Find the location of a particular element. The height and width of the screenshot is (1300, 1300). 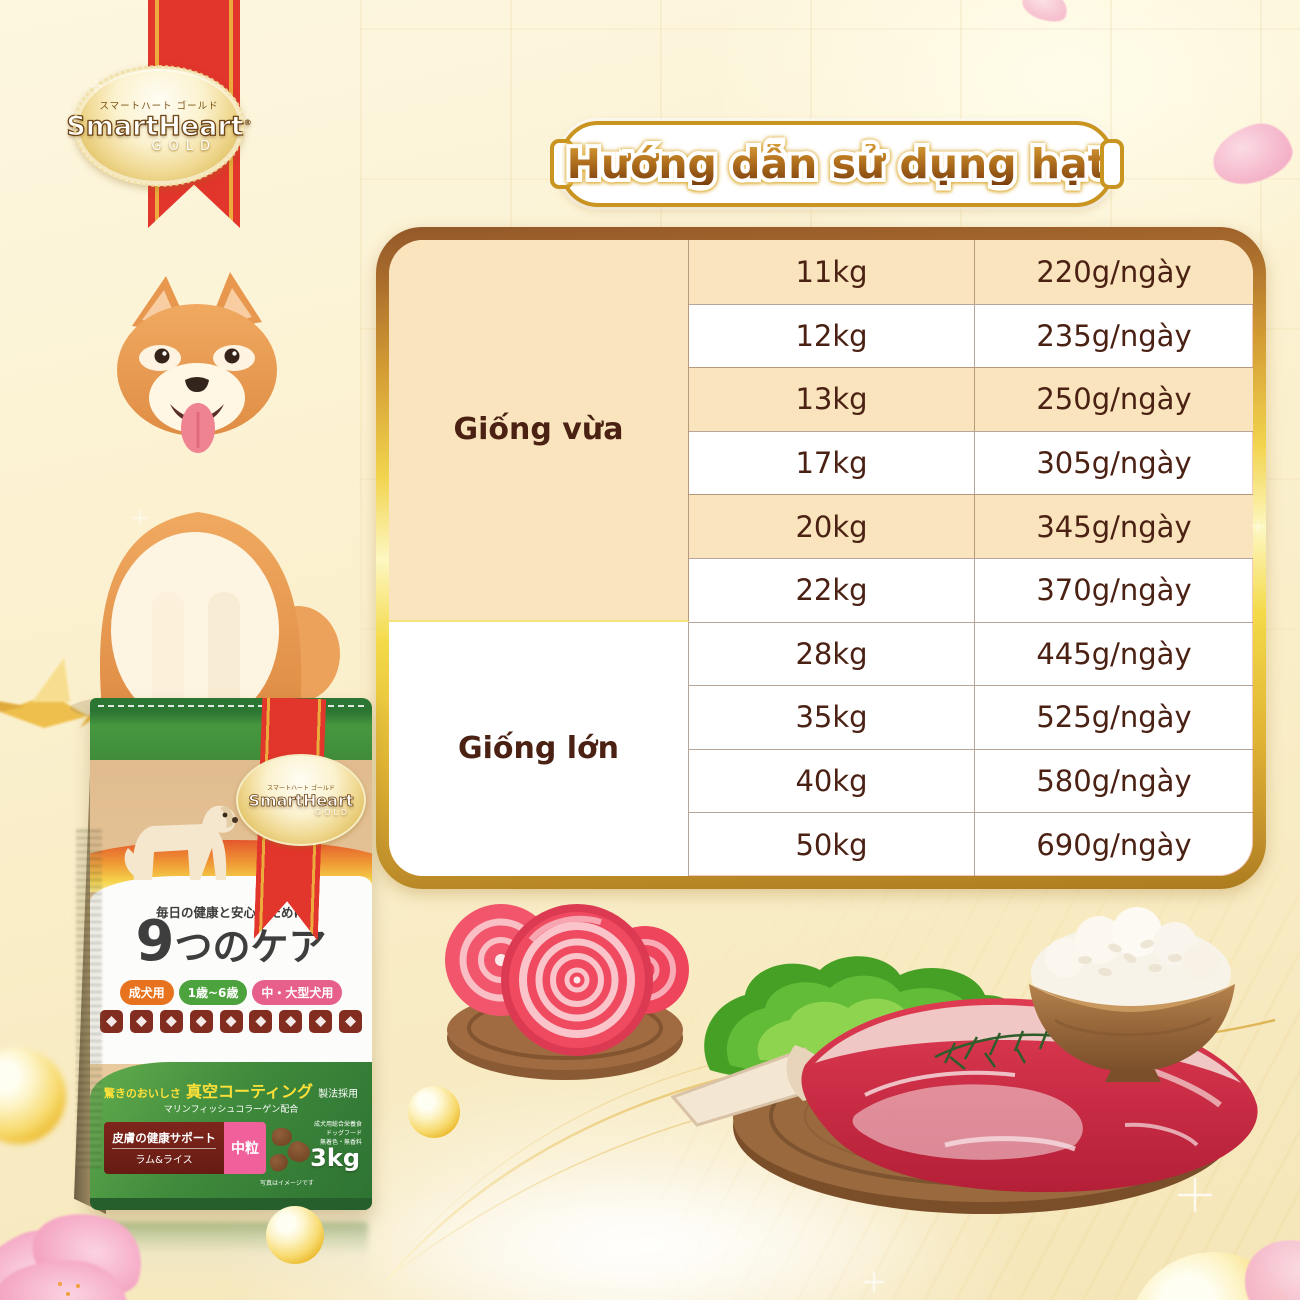

package-white-panel: 毎日の健康と安心のために 9 つのケア 成犬用 1歳~6歳 中・大型犬用 is located at coordinates (231, 970).